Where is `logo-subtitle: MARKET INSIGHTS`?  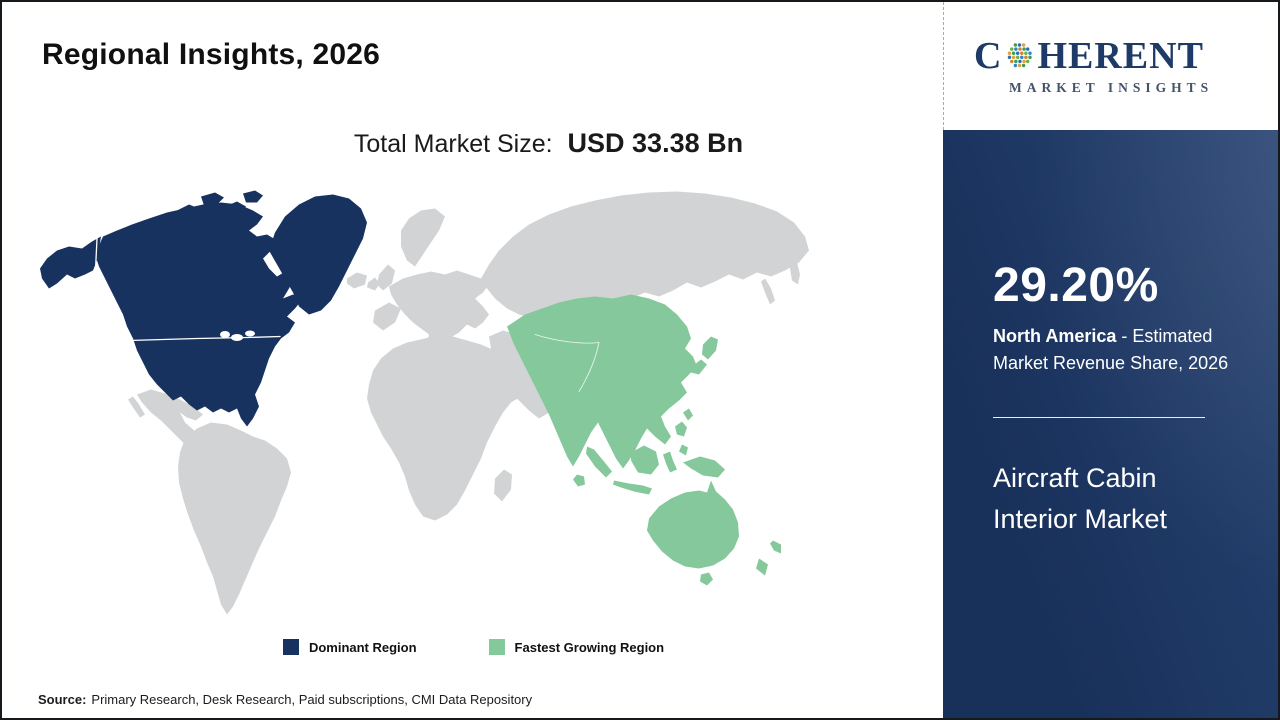
logo-subtitle: MARKET INSIGHTS is located at coordinates (1111, 87).